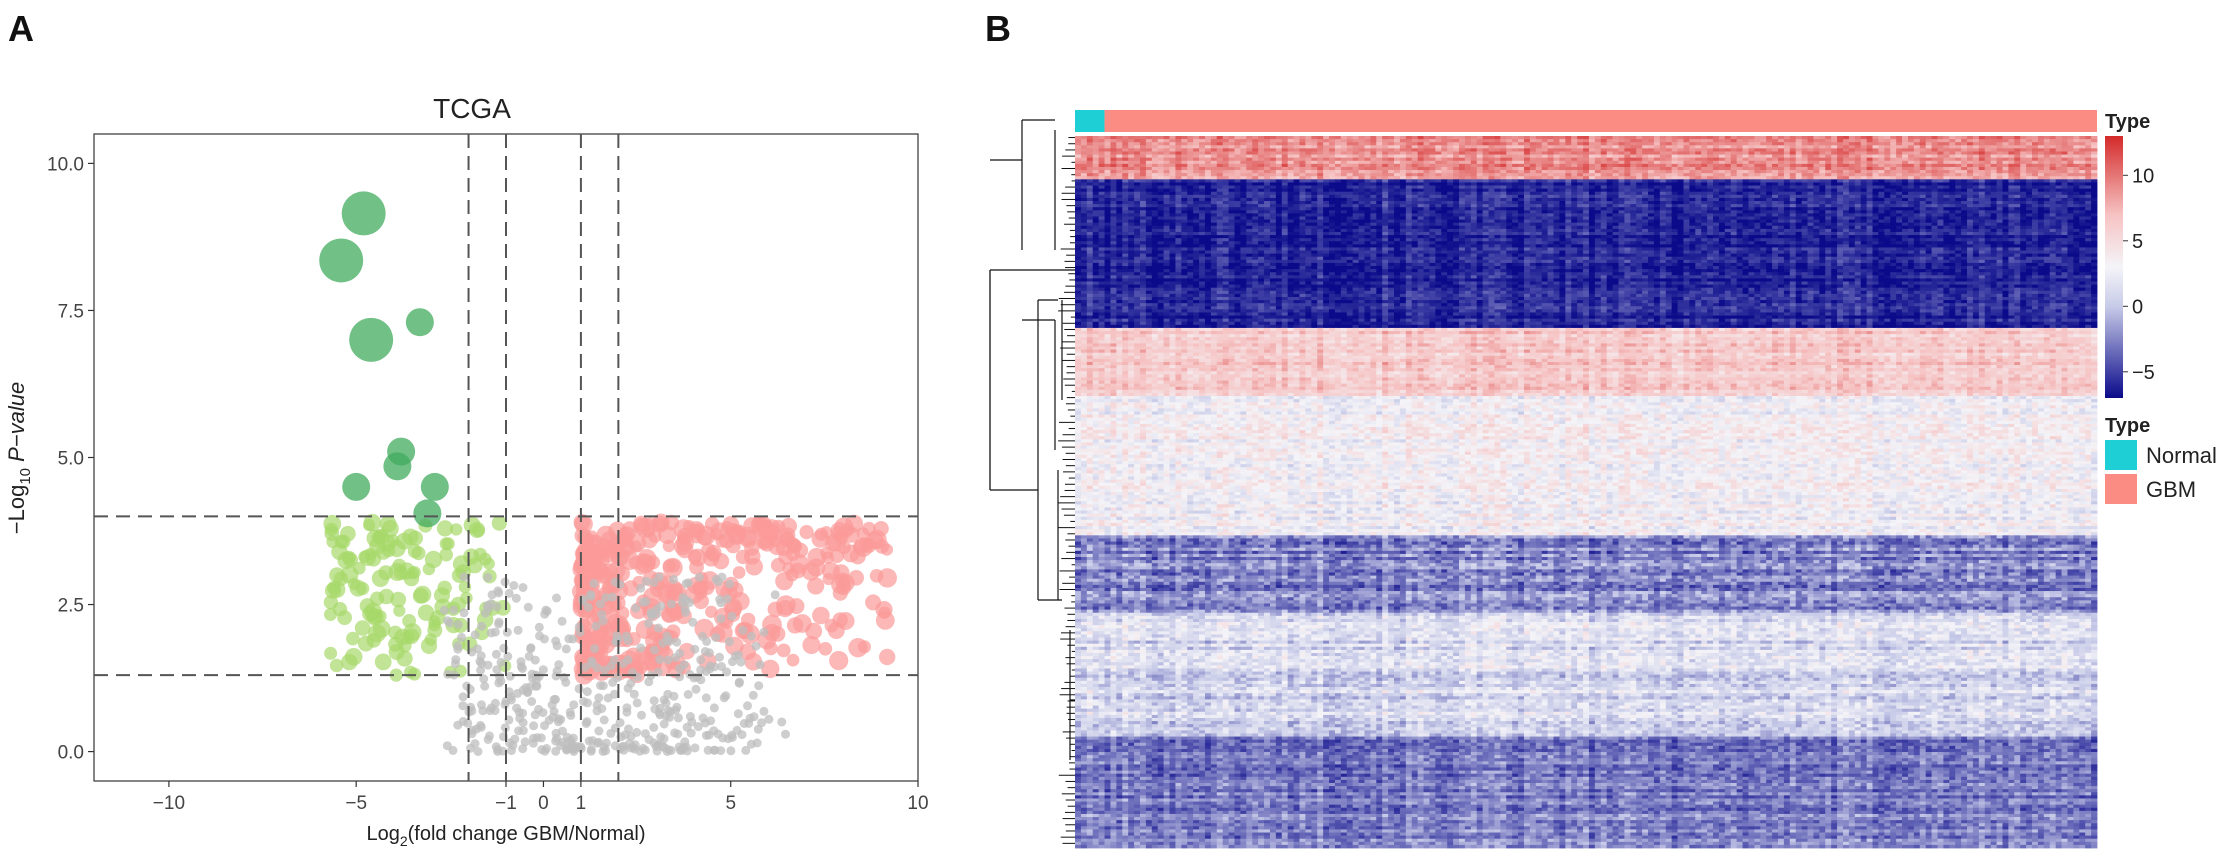 The image size is (2227, 852). Describe the element at coordinates (71, 606) in the screenshot. I see `y-tick-label: 2.5` at that location.